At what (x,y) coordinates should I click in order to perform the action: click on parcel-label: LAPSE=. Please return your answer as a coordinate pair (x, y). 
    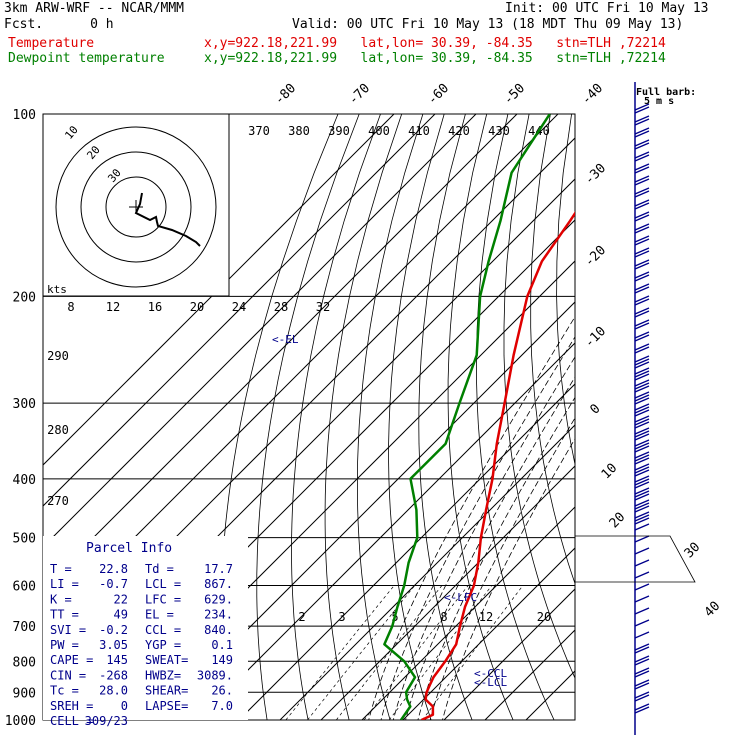
    Looking at the image, I should click on (166, 706).